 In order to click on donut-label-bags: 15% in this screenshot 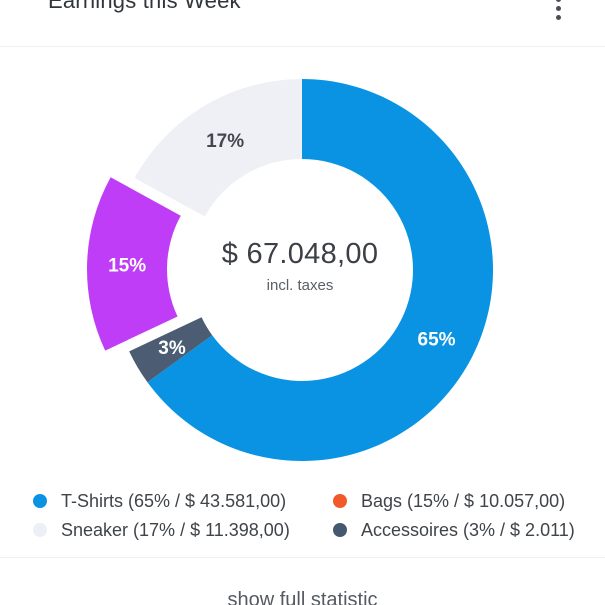, I will do `click(127, 266)`.